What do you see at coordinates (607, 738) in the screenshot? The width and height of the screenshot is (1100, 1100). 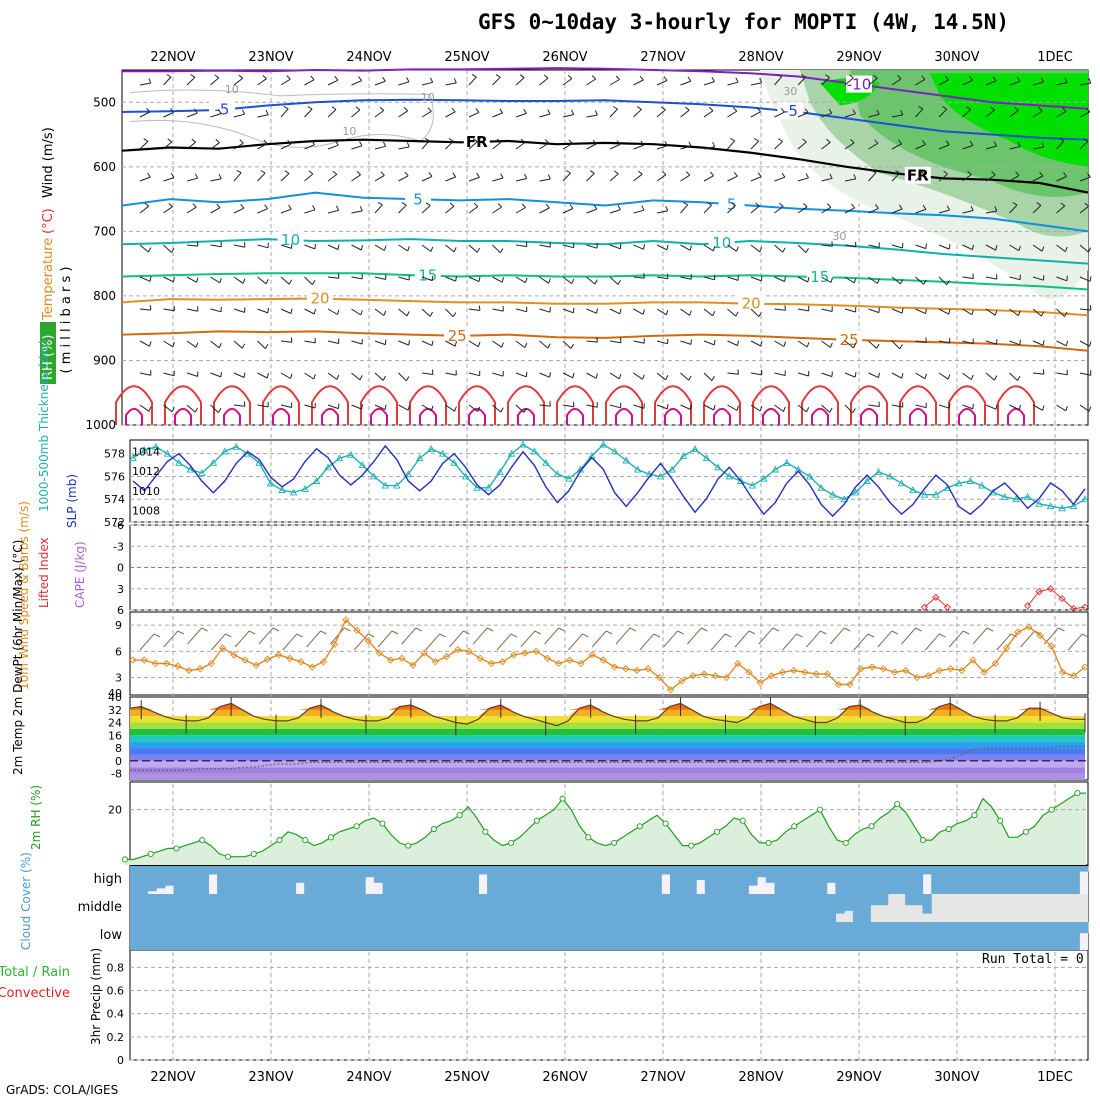 I see `temp-color-band` at bounding box center [607, 738].